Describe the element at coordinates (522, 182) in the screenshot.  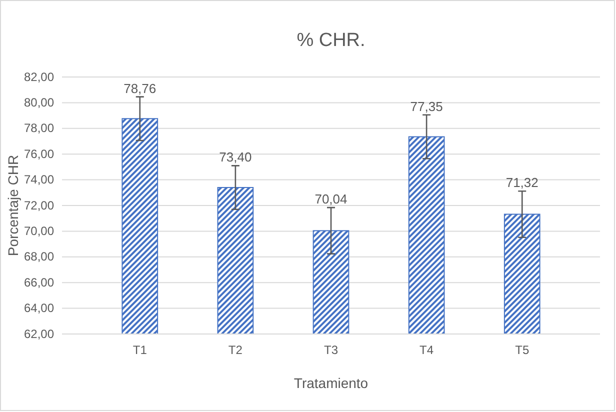
I see `data-label: 71,32` at that location.